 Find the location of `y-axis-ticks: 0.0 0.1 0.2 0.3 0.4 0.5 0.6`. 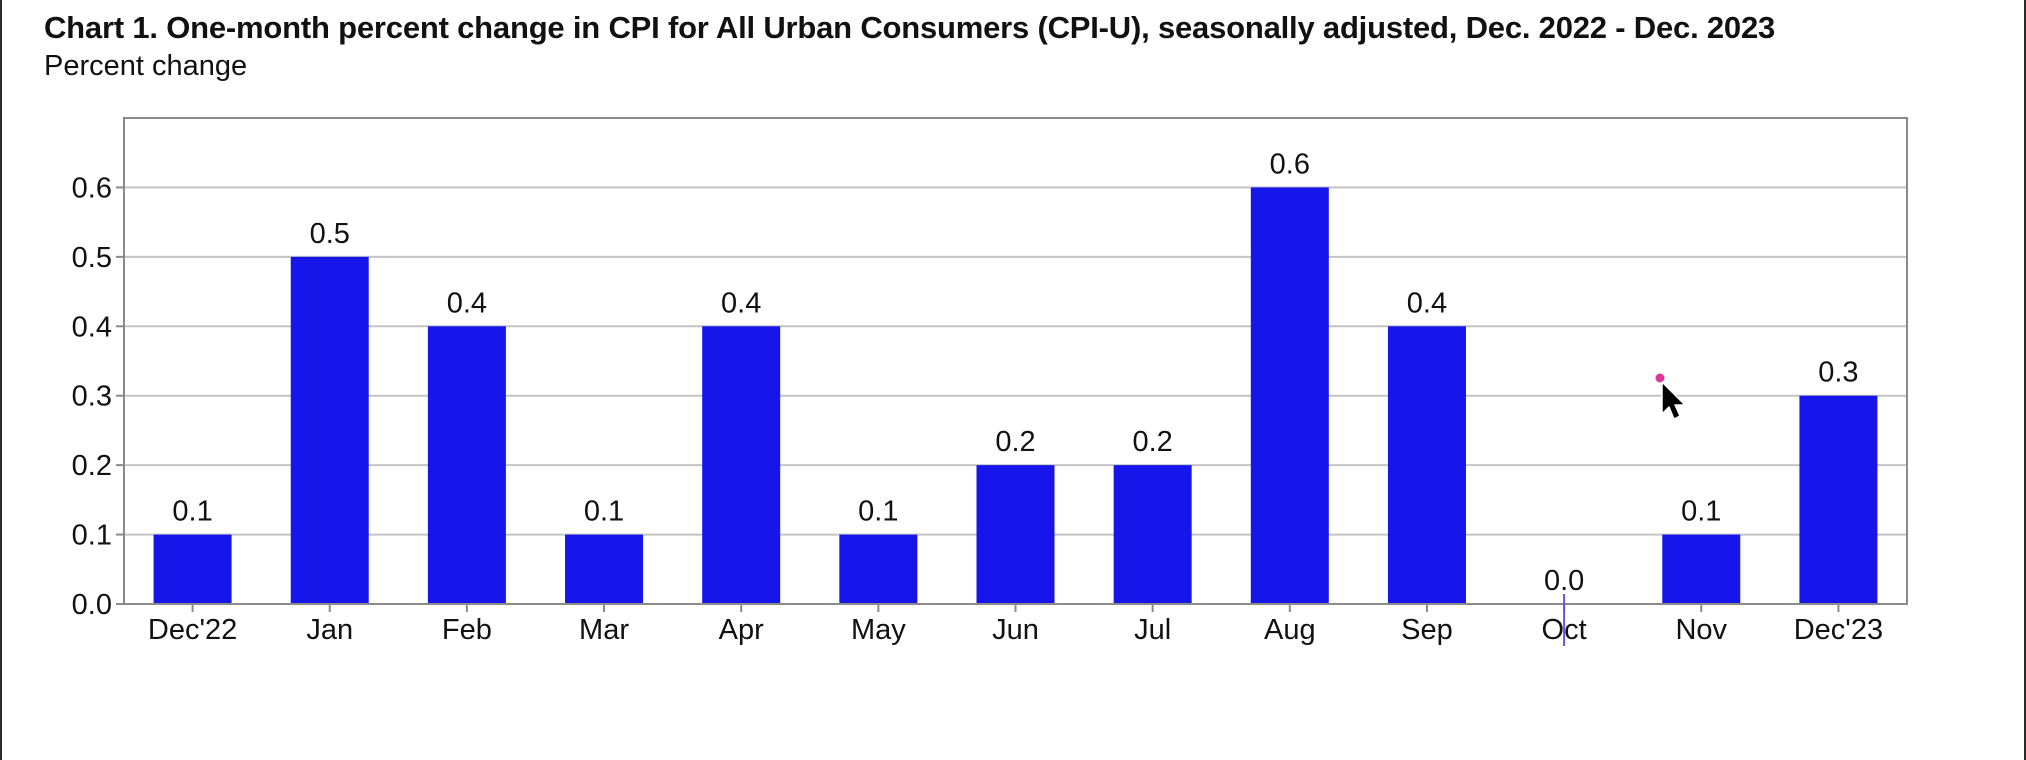

y-axis-ticks: 0.0 0.1 0.2 0.3 0.4 0.5 0.6 is located at coordinates (98, 396).